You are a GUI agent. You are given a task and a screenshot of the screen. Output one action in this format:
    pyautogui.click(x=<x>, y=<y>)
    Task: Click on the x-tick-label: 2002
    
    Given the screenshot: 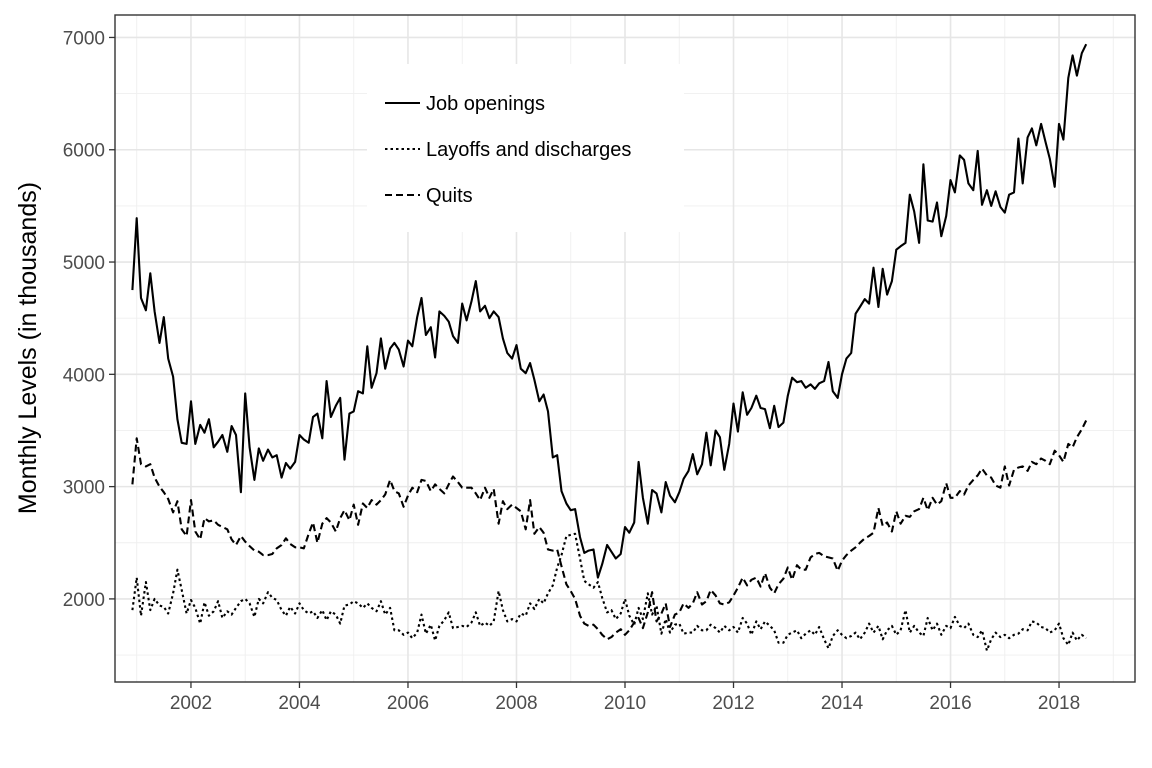 What is the action you would take?
    pyautogui.click(x=191, y=703)
    